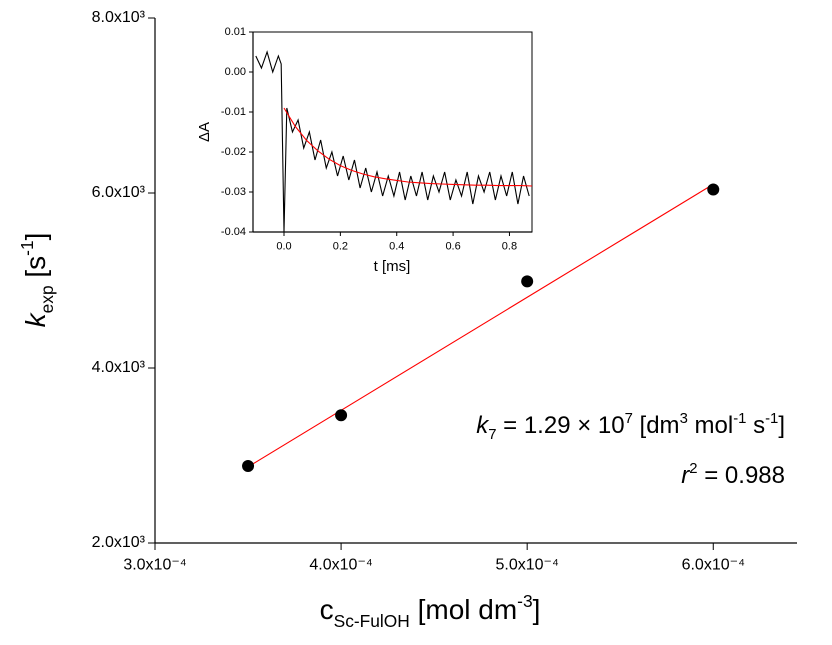 The width and height of the screenshot is (832, 645). What do you see at coordinates (372, 621) in the screenshot?
I see `x-axis-label-part: Sc-FulOH` at bounding box center [372, 621].